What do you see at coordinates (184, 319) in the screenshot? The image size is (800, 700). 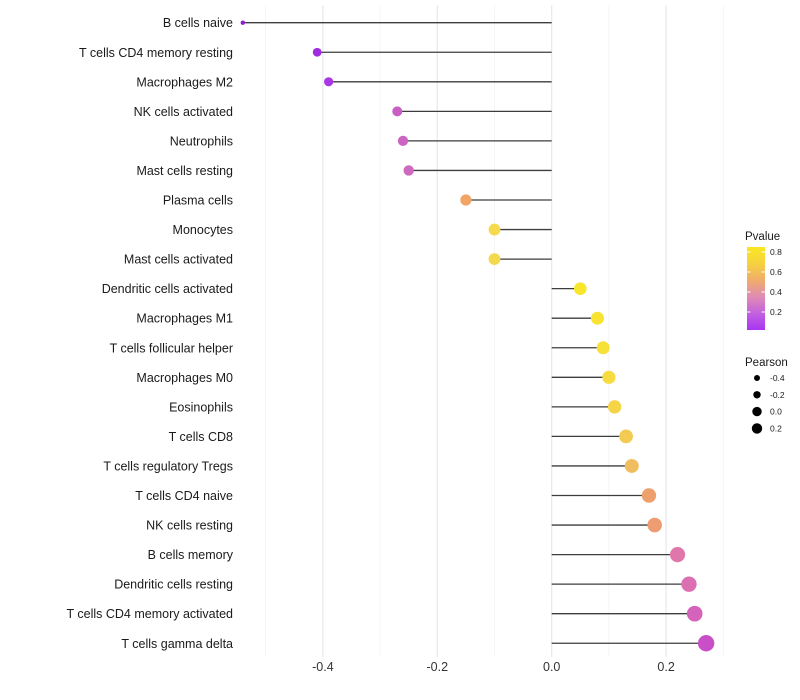 I see `y-axis-label: Macrophages M1` at bounding box center [184, 319].